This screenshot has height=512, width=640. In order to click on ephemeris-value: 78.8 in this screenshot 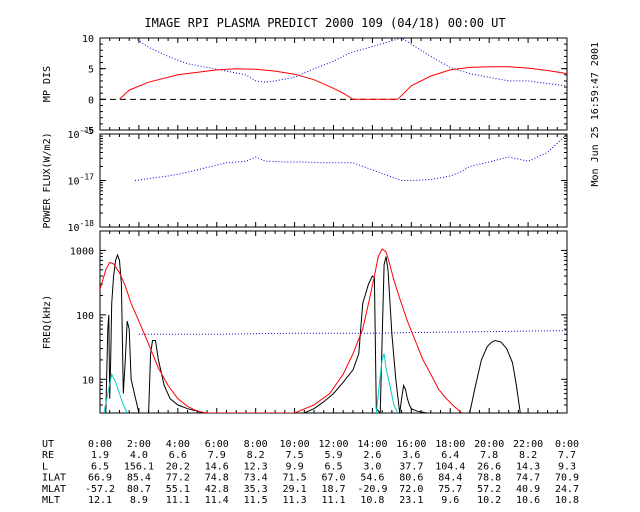, I will do `click(489, 478)`.